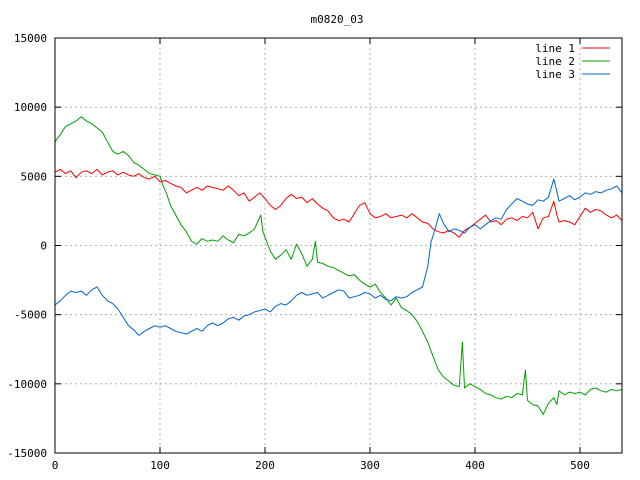 The width and height of the screenshot is (640, 480). What do you see at coordinates (27, 384) in the screenshot?
I see `y-tick-label: -10000` at bounding box center [27, 384].